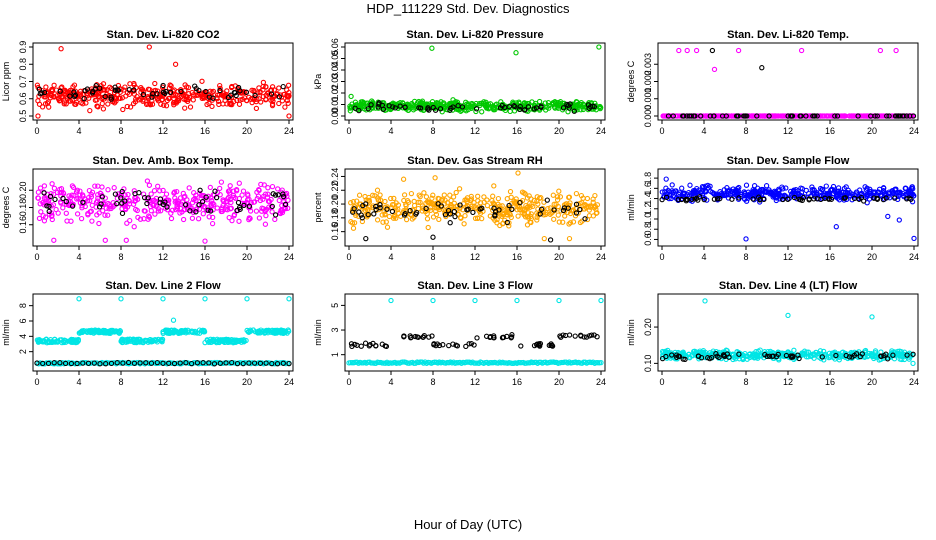 The image size is (936, 540). I want to click on x-tick-label: 4, so click(78, 131).